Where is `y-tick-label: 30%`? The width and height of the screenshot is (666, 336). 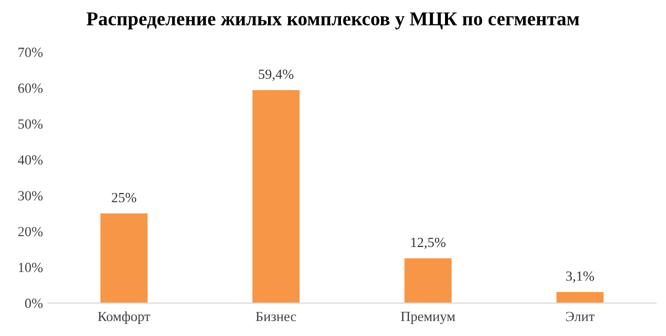 y-tick-label: 30% is located at coordinates (30, 196).